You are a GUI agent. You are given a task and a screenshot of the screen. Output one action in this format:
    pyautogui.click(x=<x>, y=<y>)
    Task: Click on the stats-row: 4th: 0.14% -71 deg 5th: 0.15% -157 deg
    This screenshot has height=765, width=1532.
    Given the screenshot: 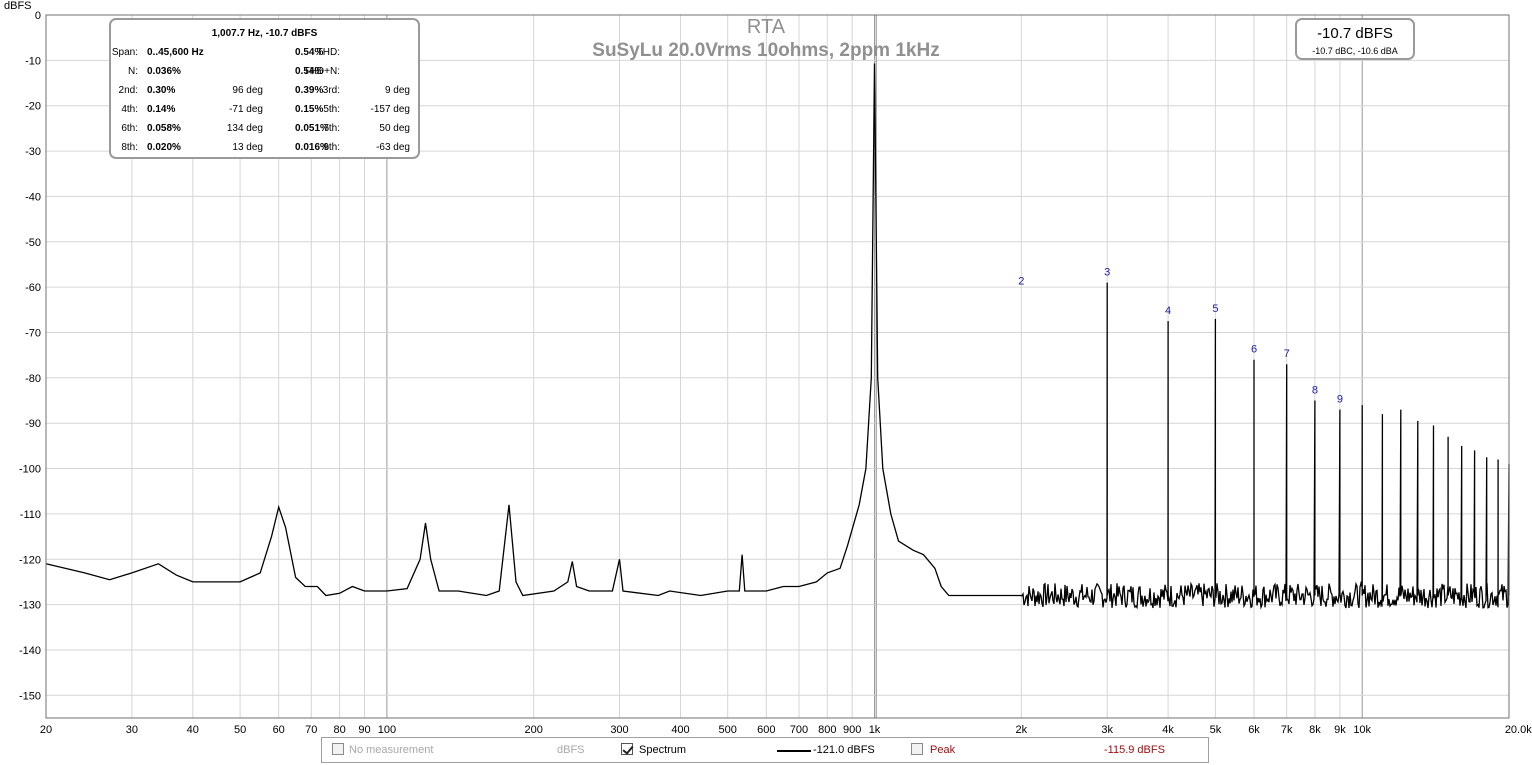 What is the action you would take?
    pyautogui.click(x=264, y=111)
    